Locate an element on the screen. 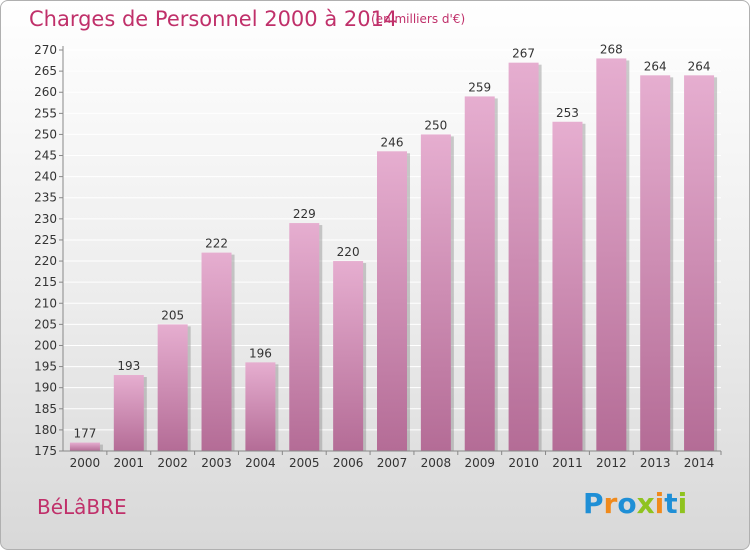  y-tick-label: 265 is located at coordinates (45, 71).